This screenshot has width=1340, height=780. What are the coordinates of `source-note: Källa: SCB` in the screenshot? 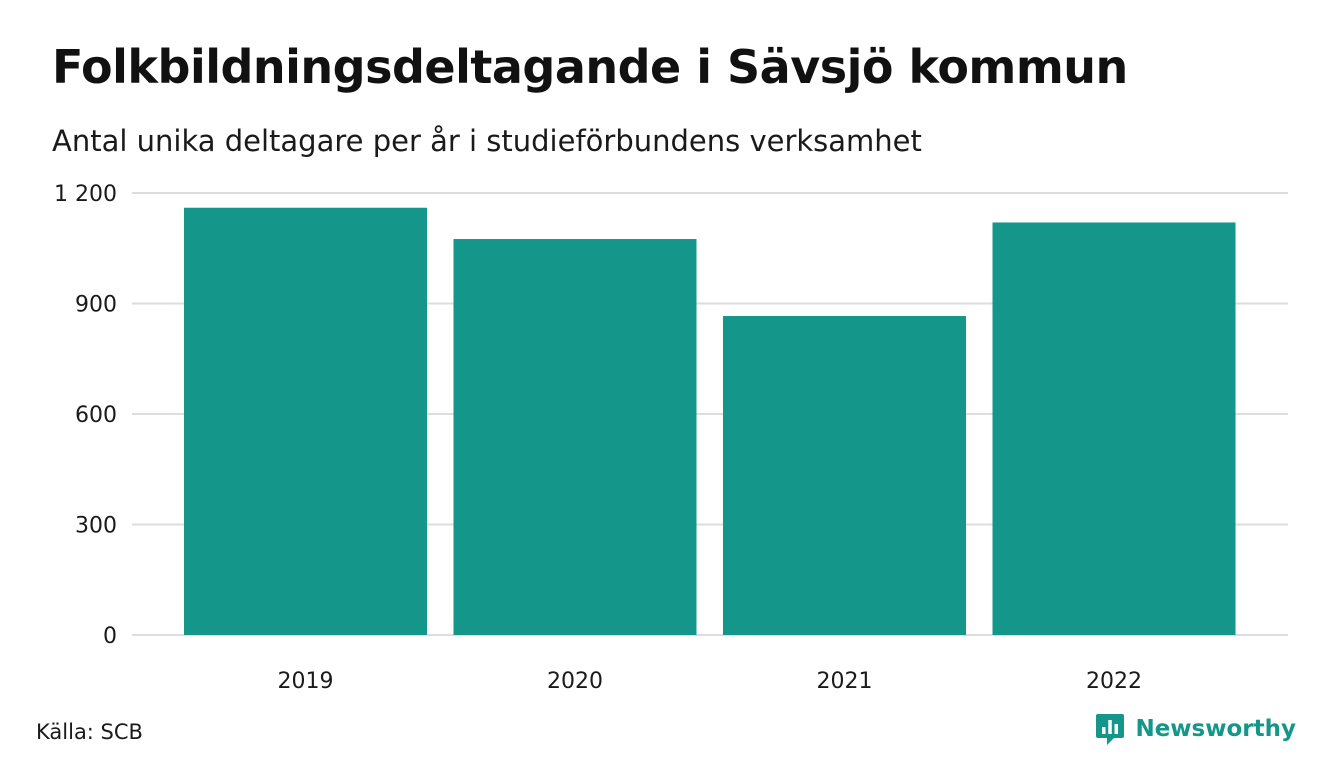 It's located at (89, 732).